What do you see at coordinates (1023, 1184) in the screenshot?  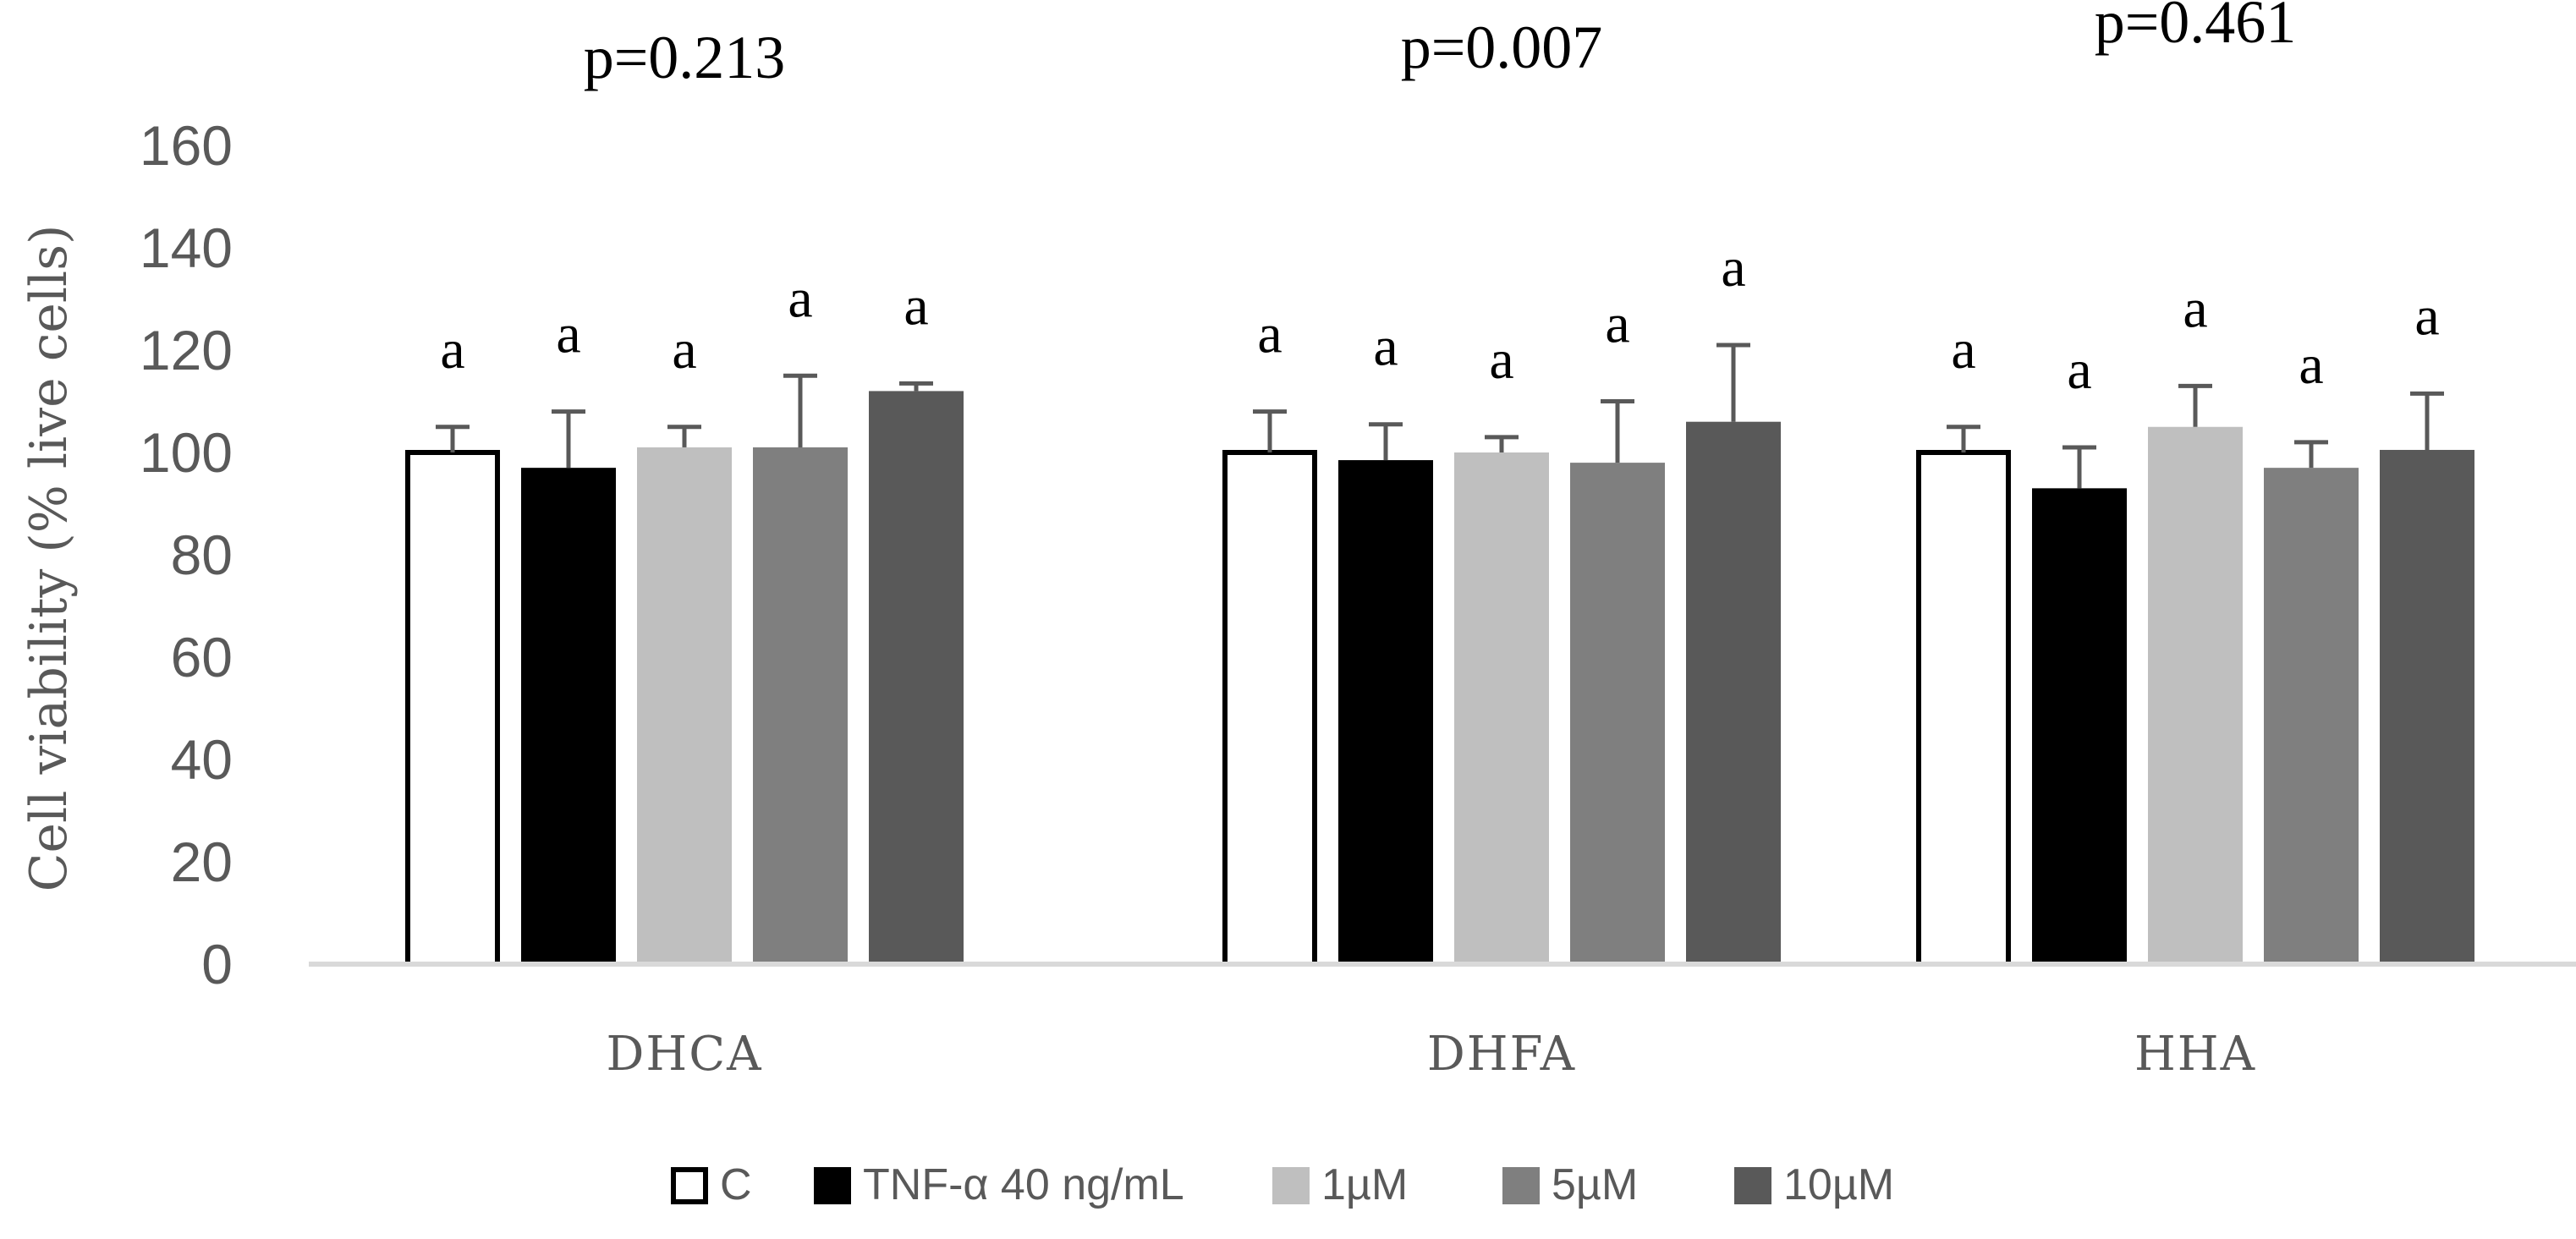 I see `legend-label: TNF-α 40 ng/mL` at bounding box center [1023, 1184].